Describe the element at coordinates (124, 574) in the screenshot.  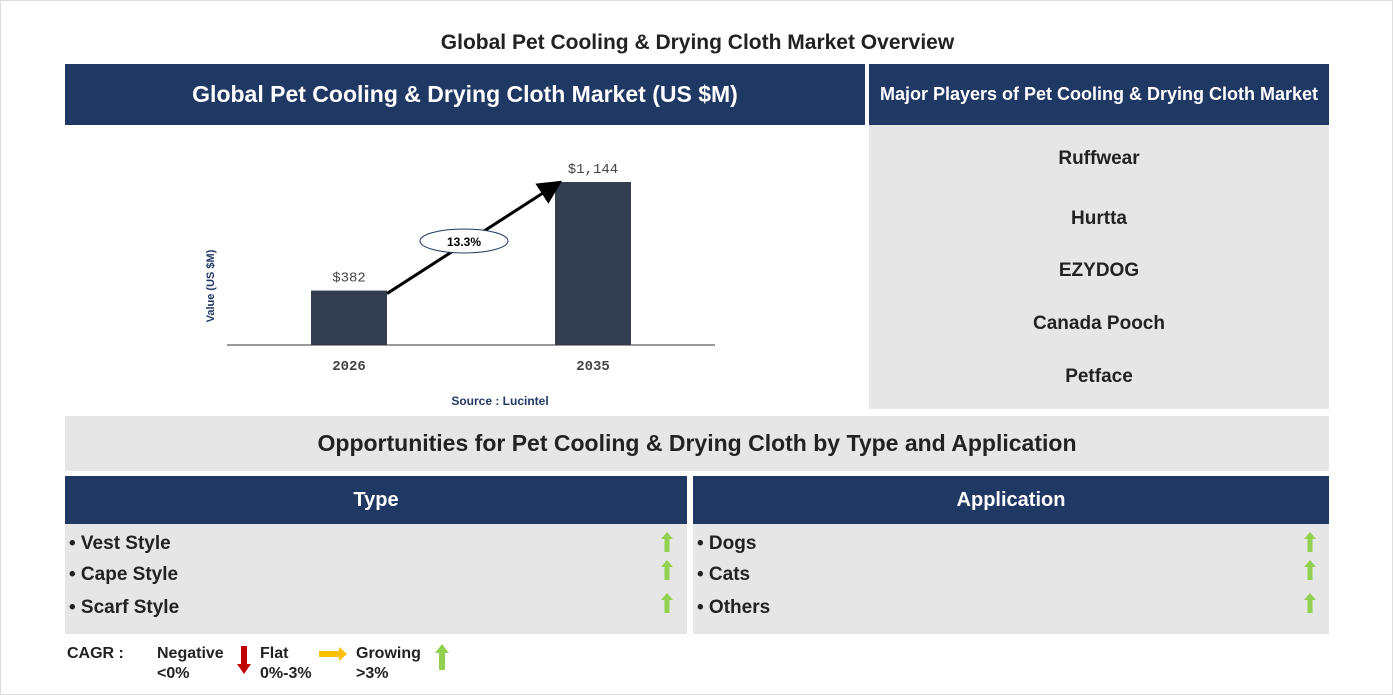
I see `type-item: • Cape Style` at that location.